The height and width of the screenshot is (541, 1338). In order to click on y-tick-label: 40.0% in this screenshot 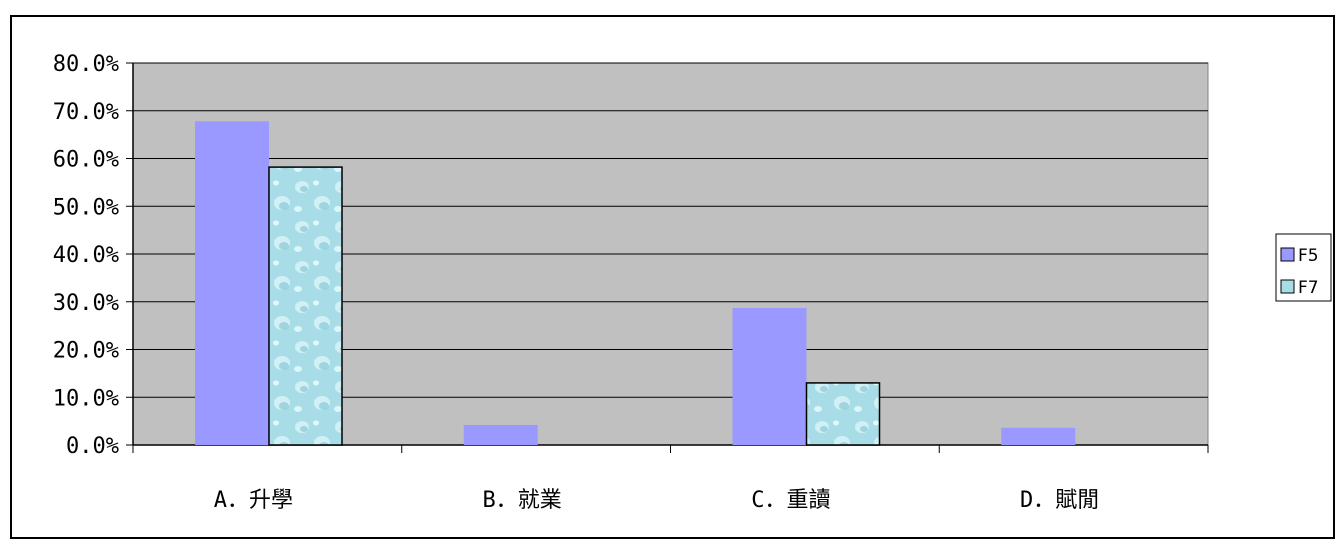, I will do `click(86, 255)`.